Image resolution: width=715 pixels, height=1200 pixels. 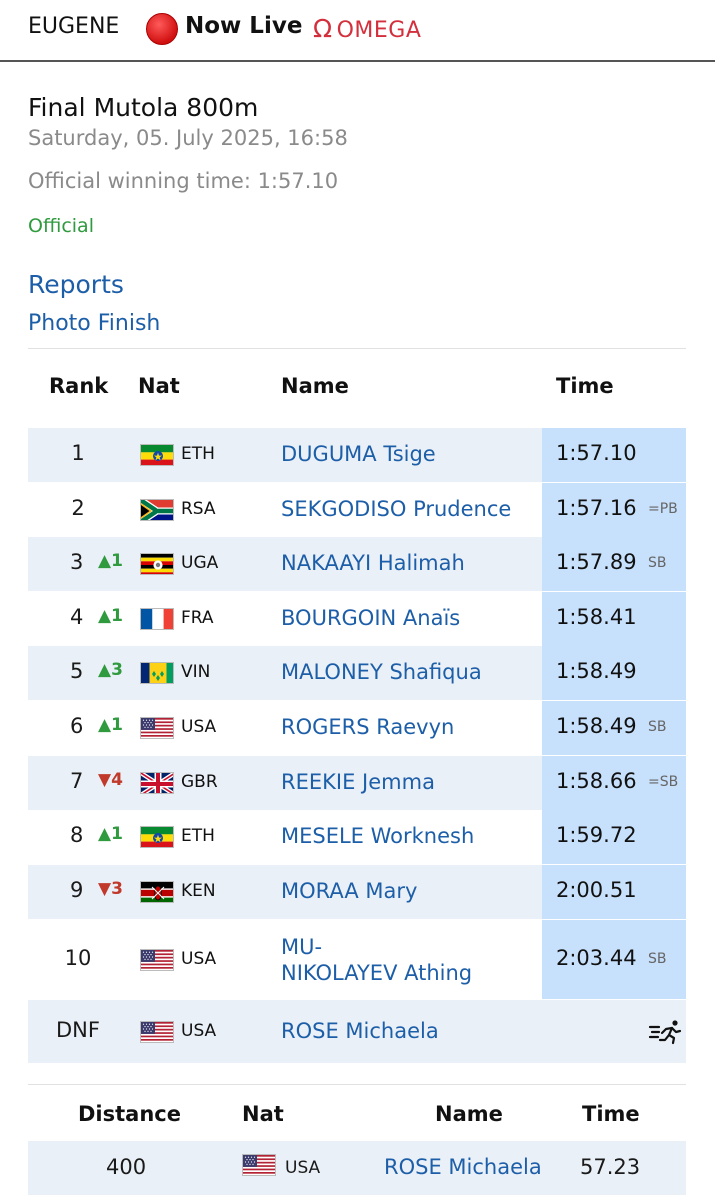 What do you see at coordinates (162, 29) in the screenshot?
I see `live-dot-icon` at bounding box center [162, 29].